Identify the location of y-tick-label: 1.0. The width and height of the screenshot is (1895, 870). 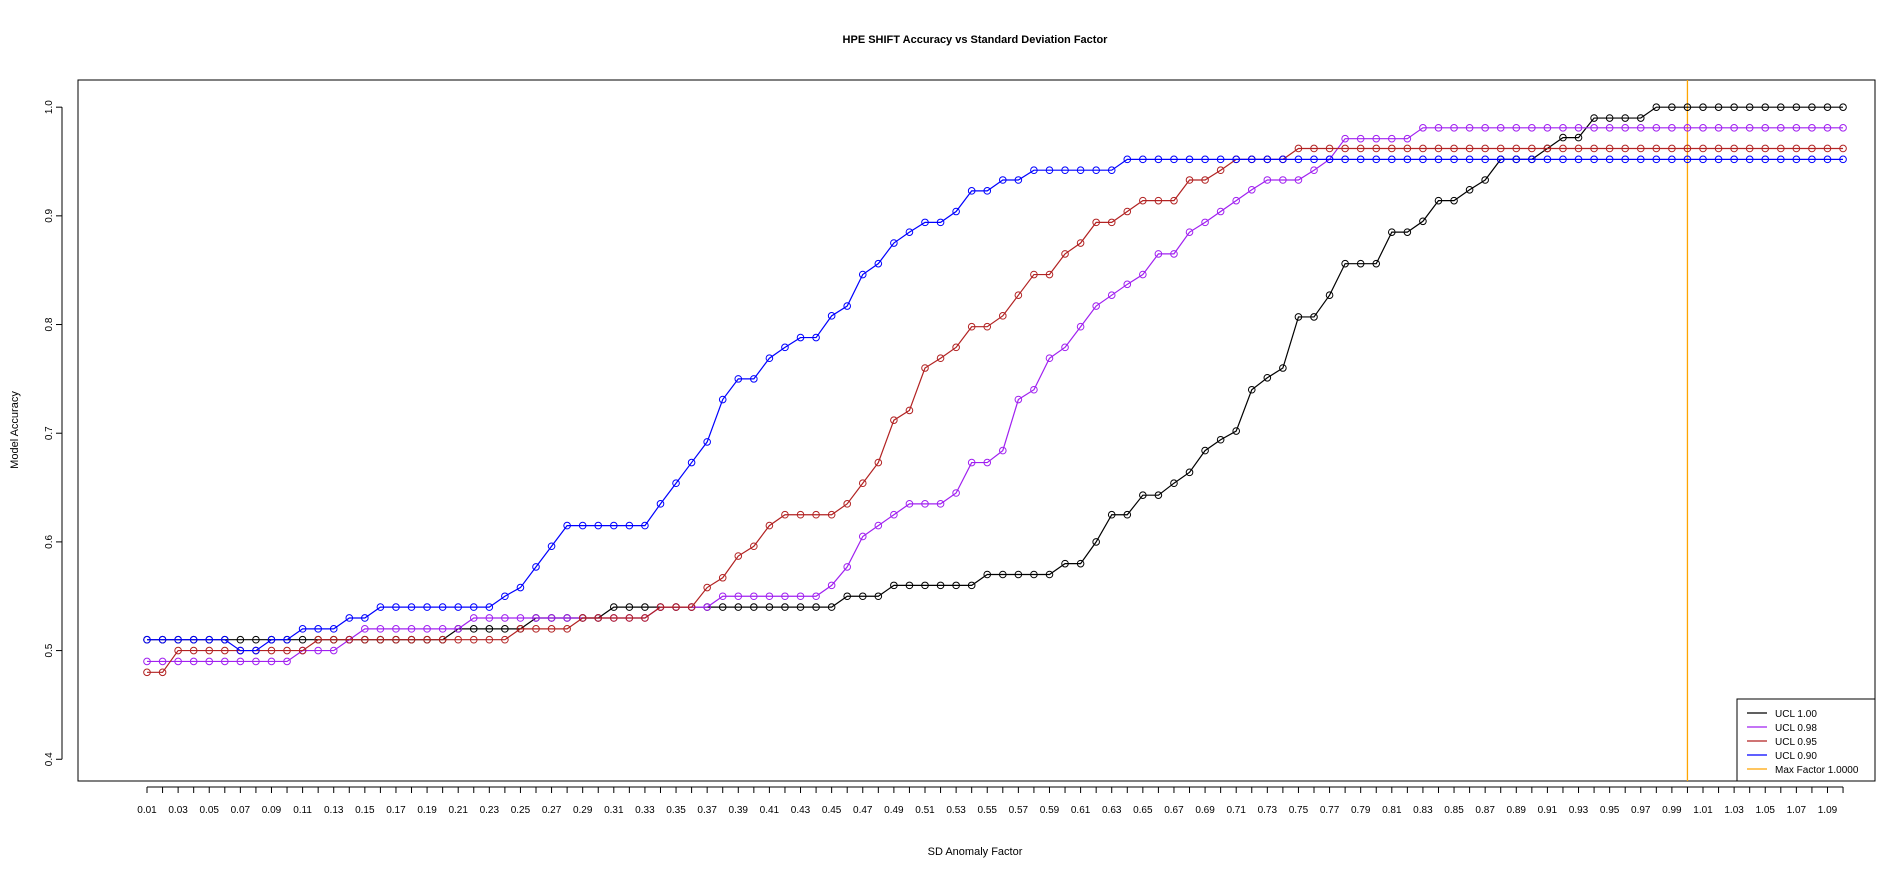
(49, 107).